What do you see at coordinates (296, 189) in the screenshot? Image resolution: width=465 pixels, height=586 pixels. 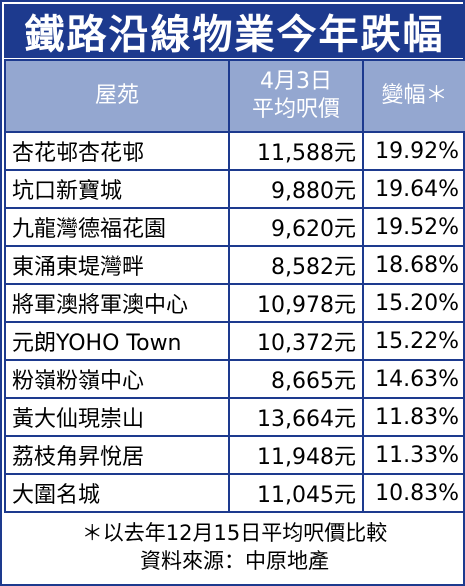 I see `price-cell: 9,880元` at bounding box center [296, 189].